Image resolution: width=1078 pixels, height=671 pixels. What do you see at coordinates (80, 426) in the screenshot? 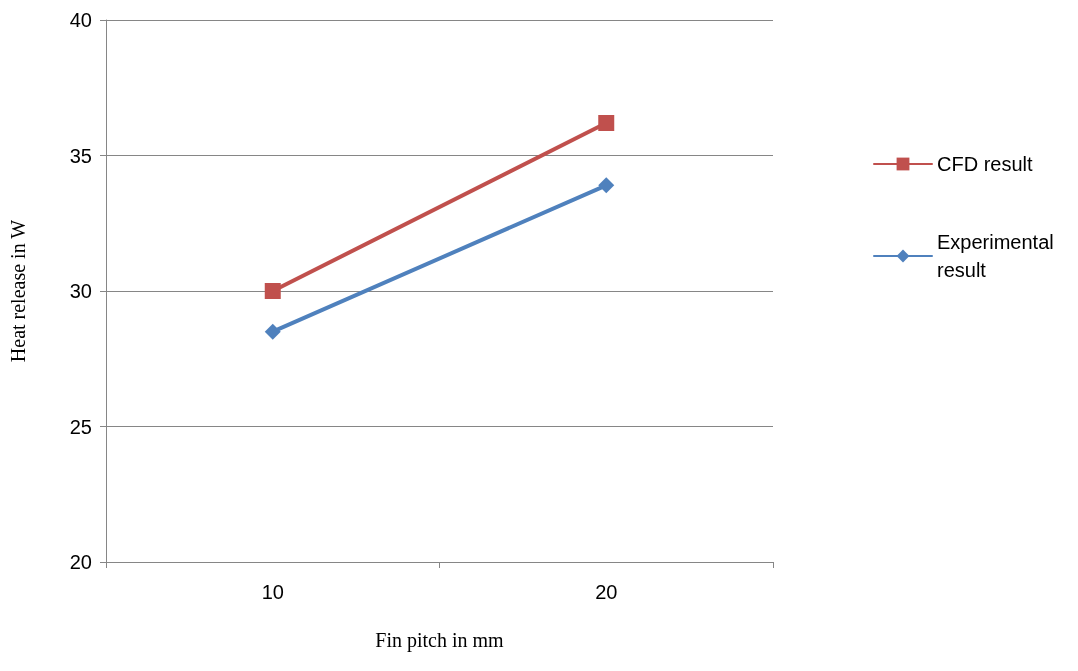
I see `y-tick-label: 25` at bounding box center [80, 426].